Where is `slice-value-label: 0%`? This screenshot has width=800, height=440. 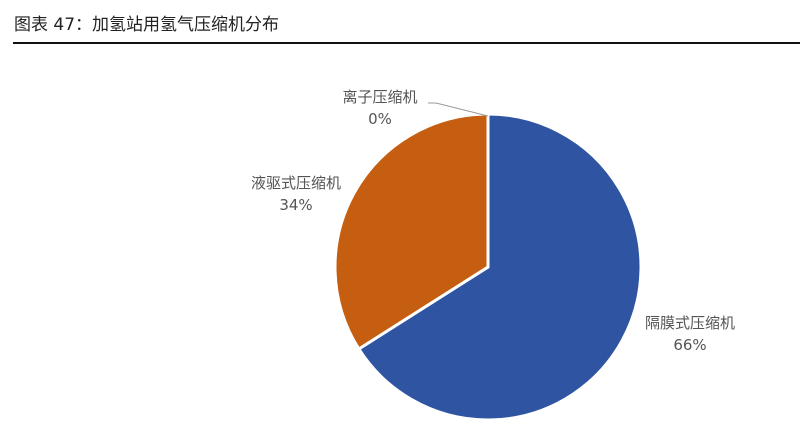 slice-value-label: 0% is located at coordinates (380, 119).